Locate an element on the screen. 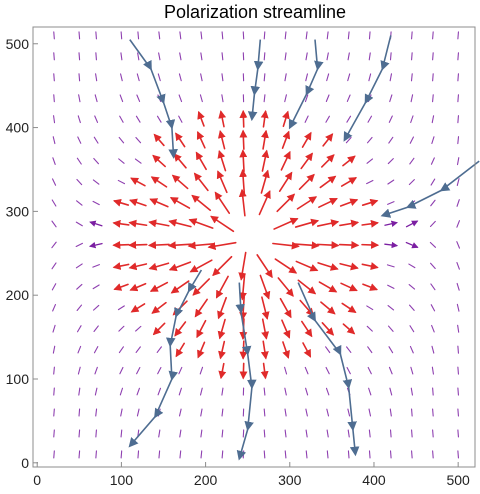 This screenshot has height=494, width=480. streamline is located at coordinates (165, 358).